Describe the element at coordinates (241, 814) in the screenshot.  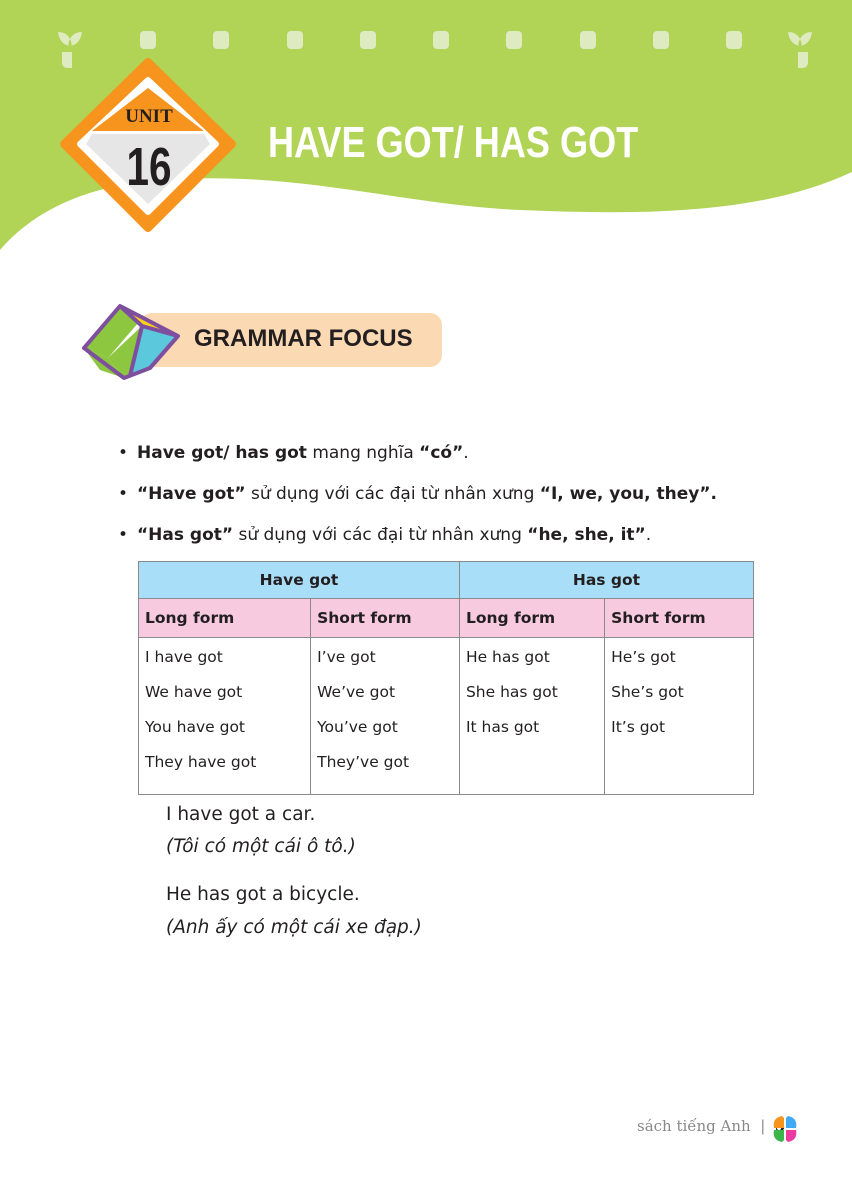
I see `example-sentence: I have got a car.` at that location.